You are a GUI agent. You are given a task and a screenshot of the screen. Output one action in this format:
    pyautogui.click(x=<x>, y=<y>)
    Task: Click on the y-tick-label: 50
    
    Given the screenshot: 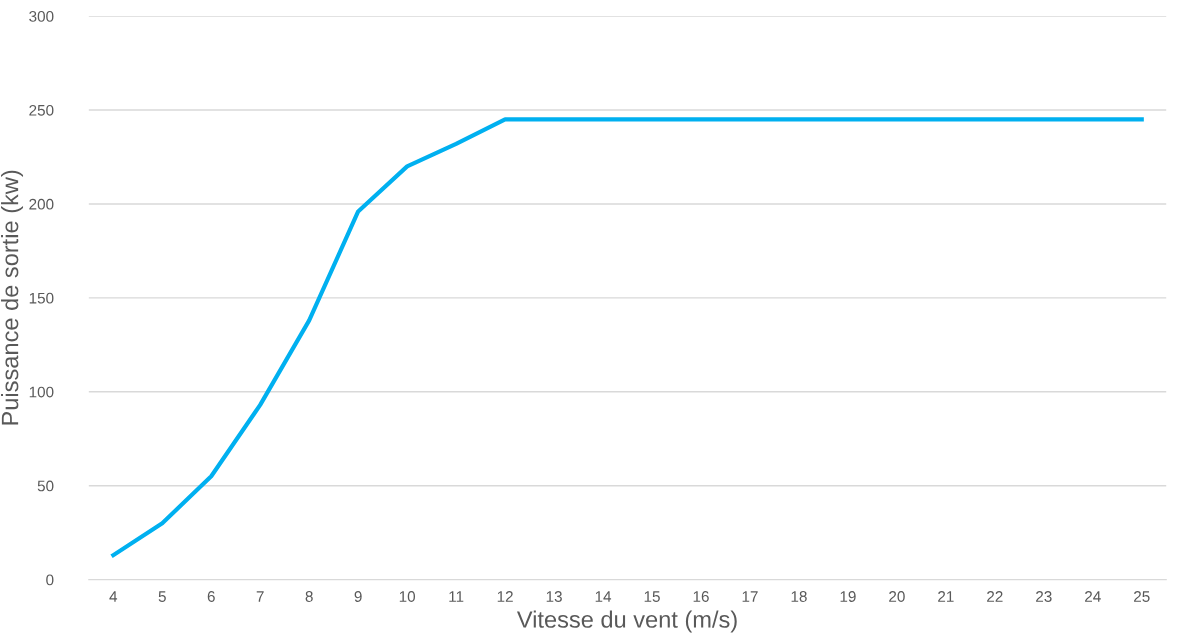 What is the action you would take?
    pyautogui.click(x=45, y=486)
    